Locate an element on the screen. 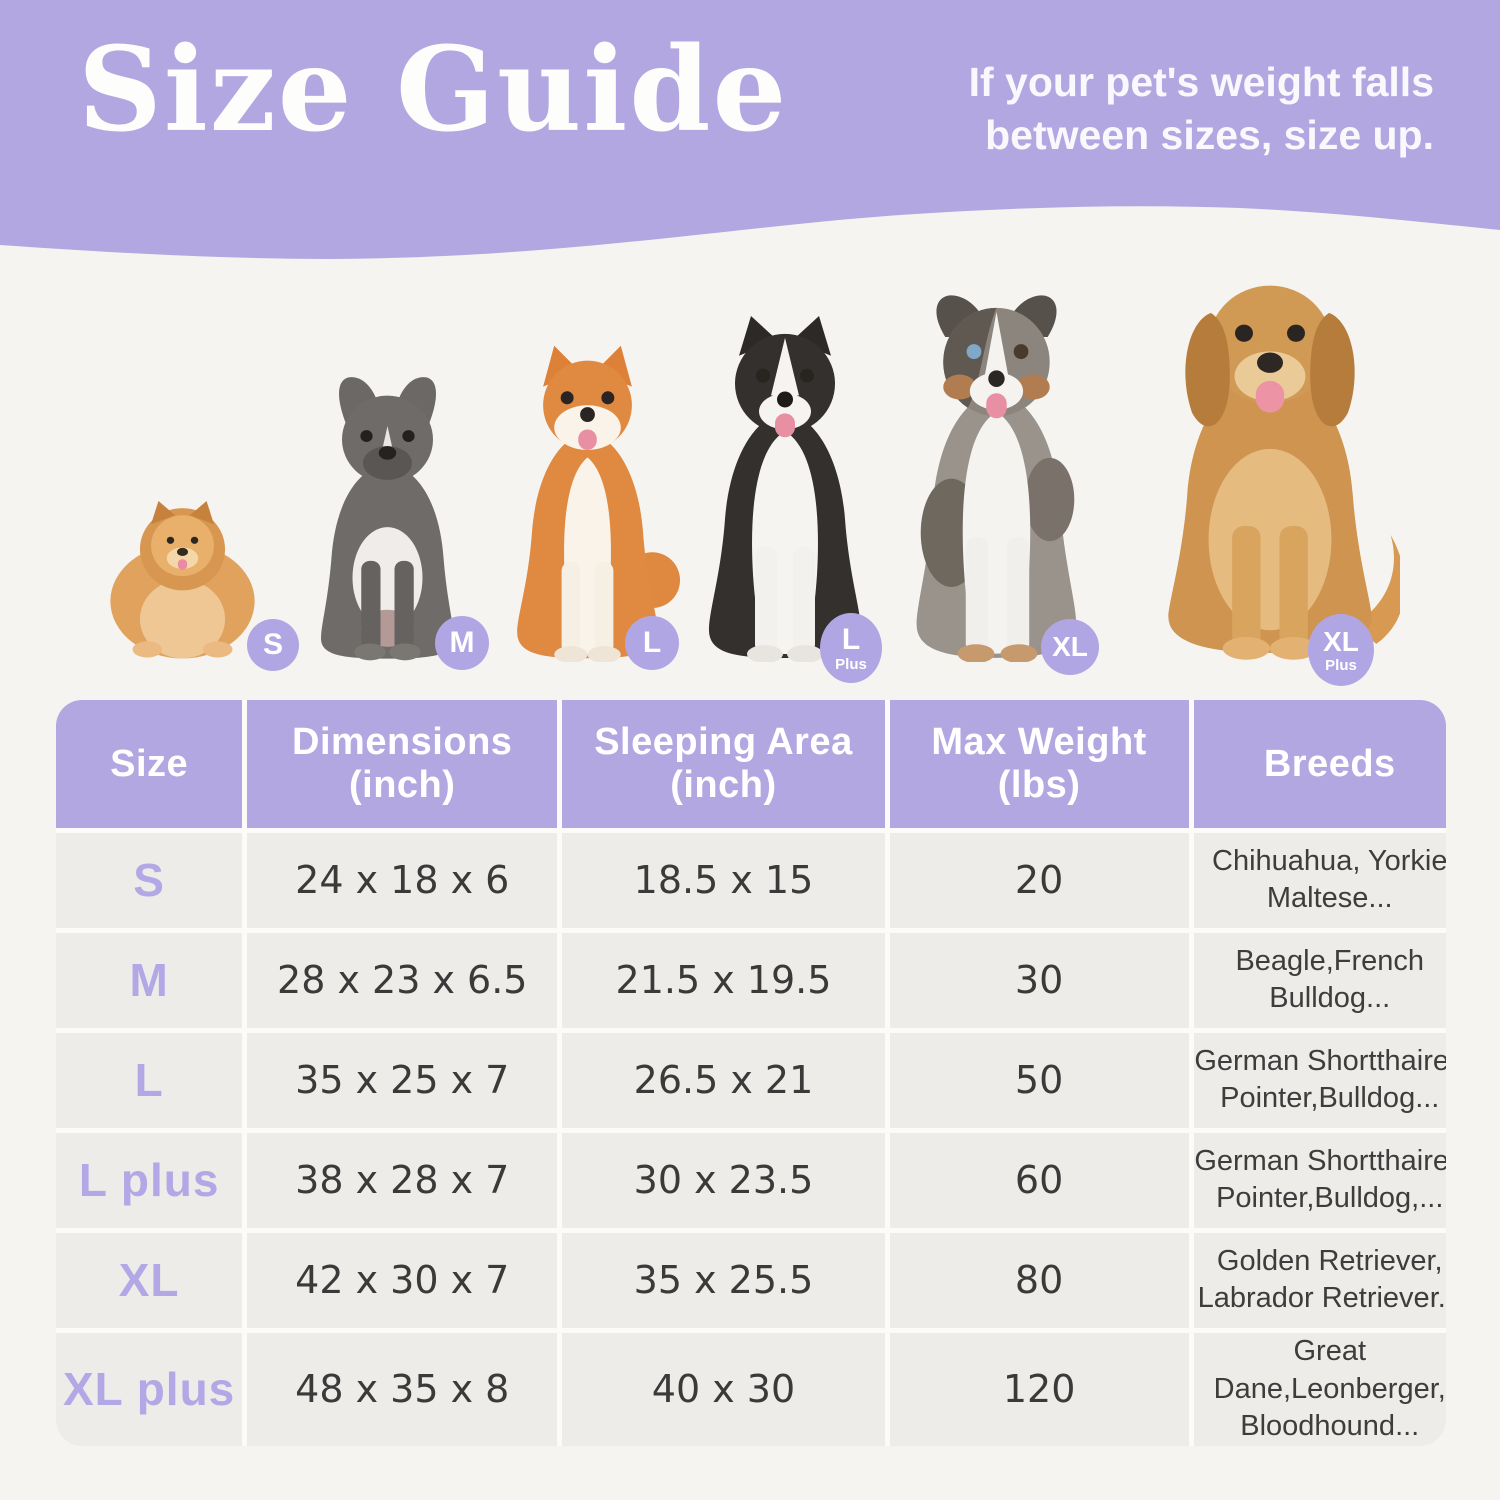  table-cell-sleeping-area: 40 x 30 is located at coordinates (723, 1389).